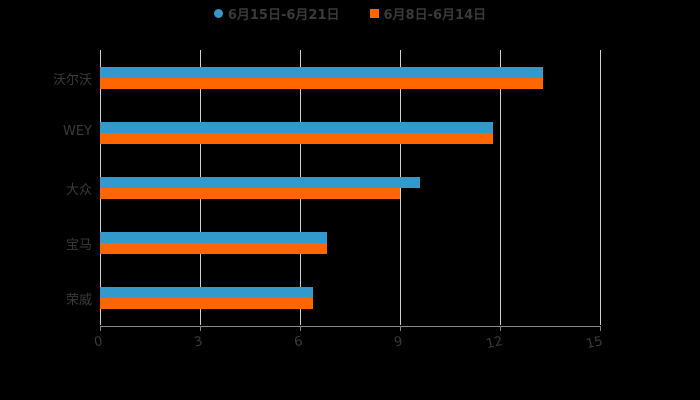  Describe the element at coordinates (398, 342) in the screenshot. I see `x-tick-label: 9` at that location.